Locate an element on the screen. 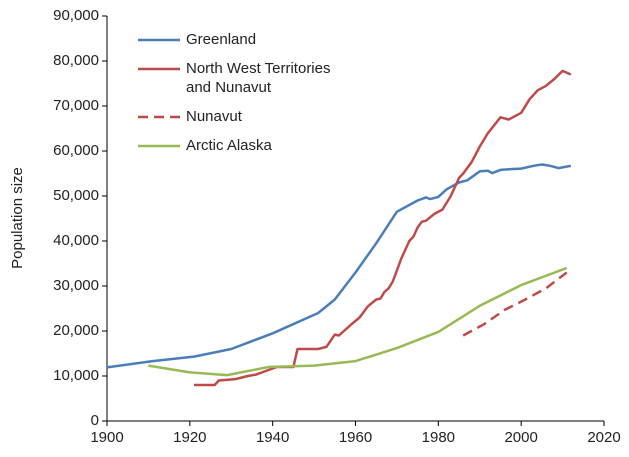 Image resolution: width=629 pixels, height=457 pixels. x-tick-label: 1920 is located at coordinates (189, 437).